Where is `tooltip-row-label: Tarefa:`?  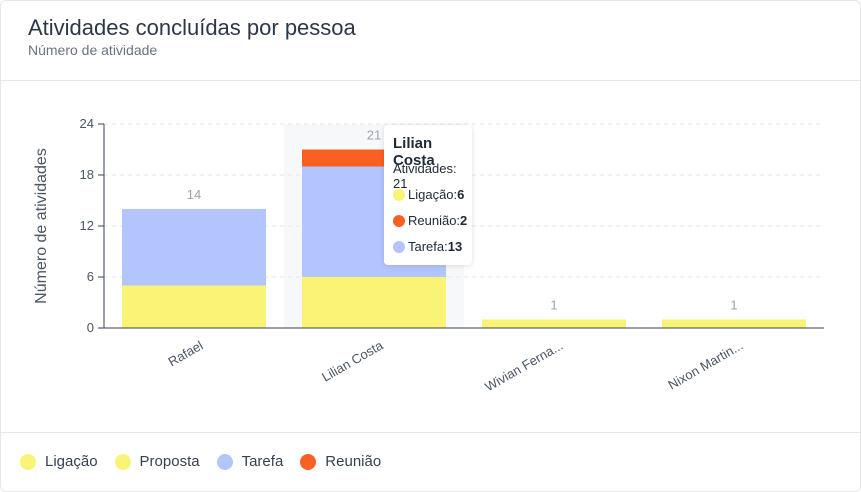 tooltip-row-label: Tarefa: is located at coordinates (428, 246).